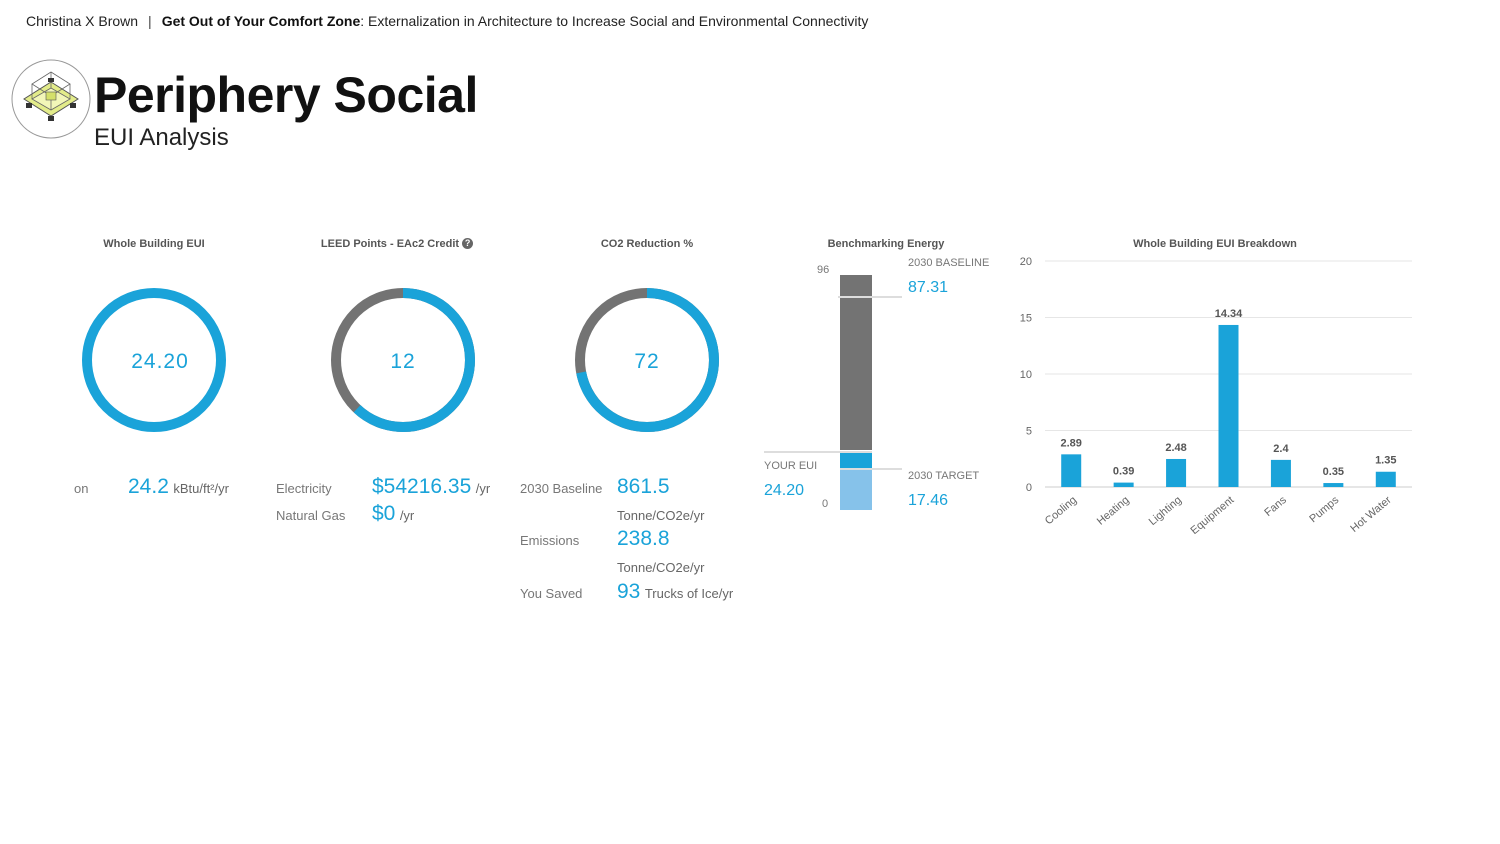 Image resolution: width=1500 pixels, height=844 pixels. What do you see at coordinates (1385, 461) in the screenshot?
I see `bar-value-label: 1.35` at bounding box center [1385, 461].